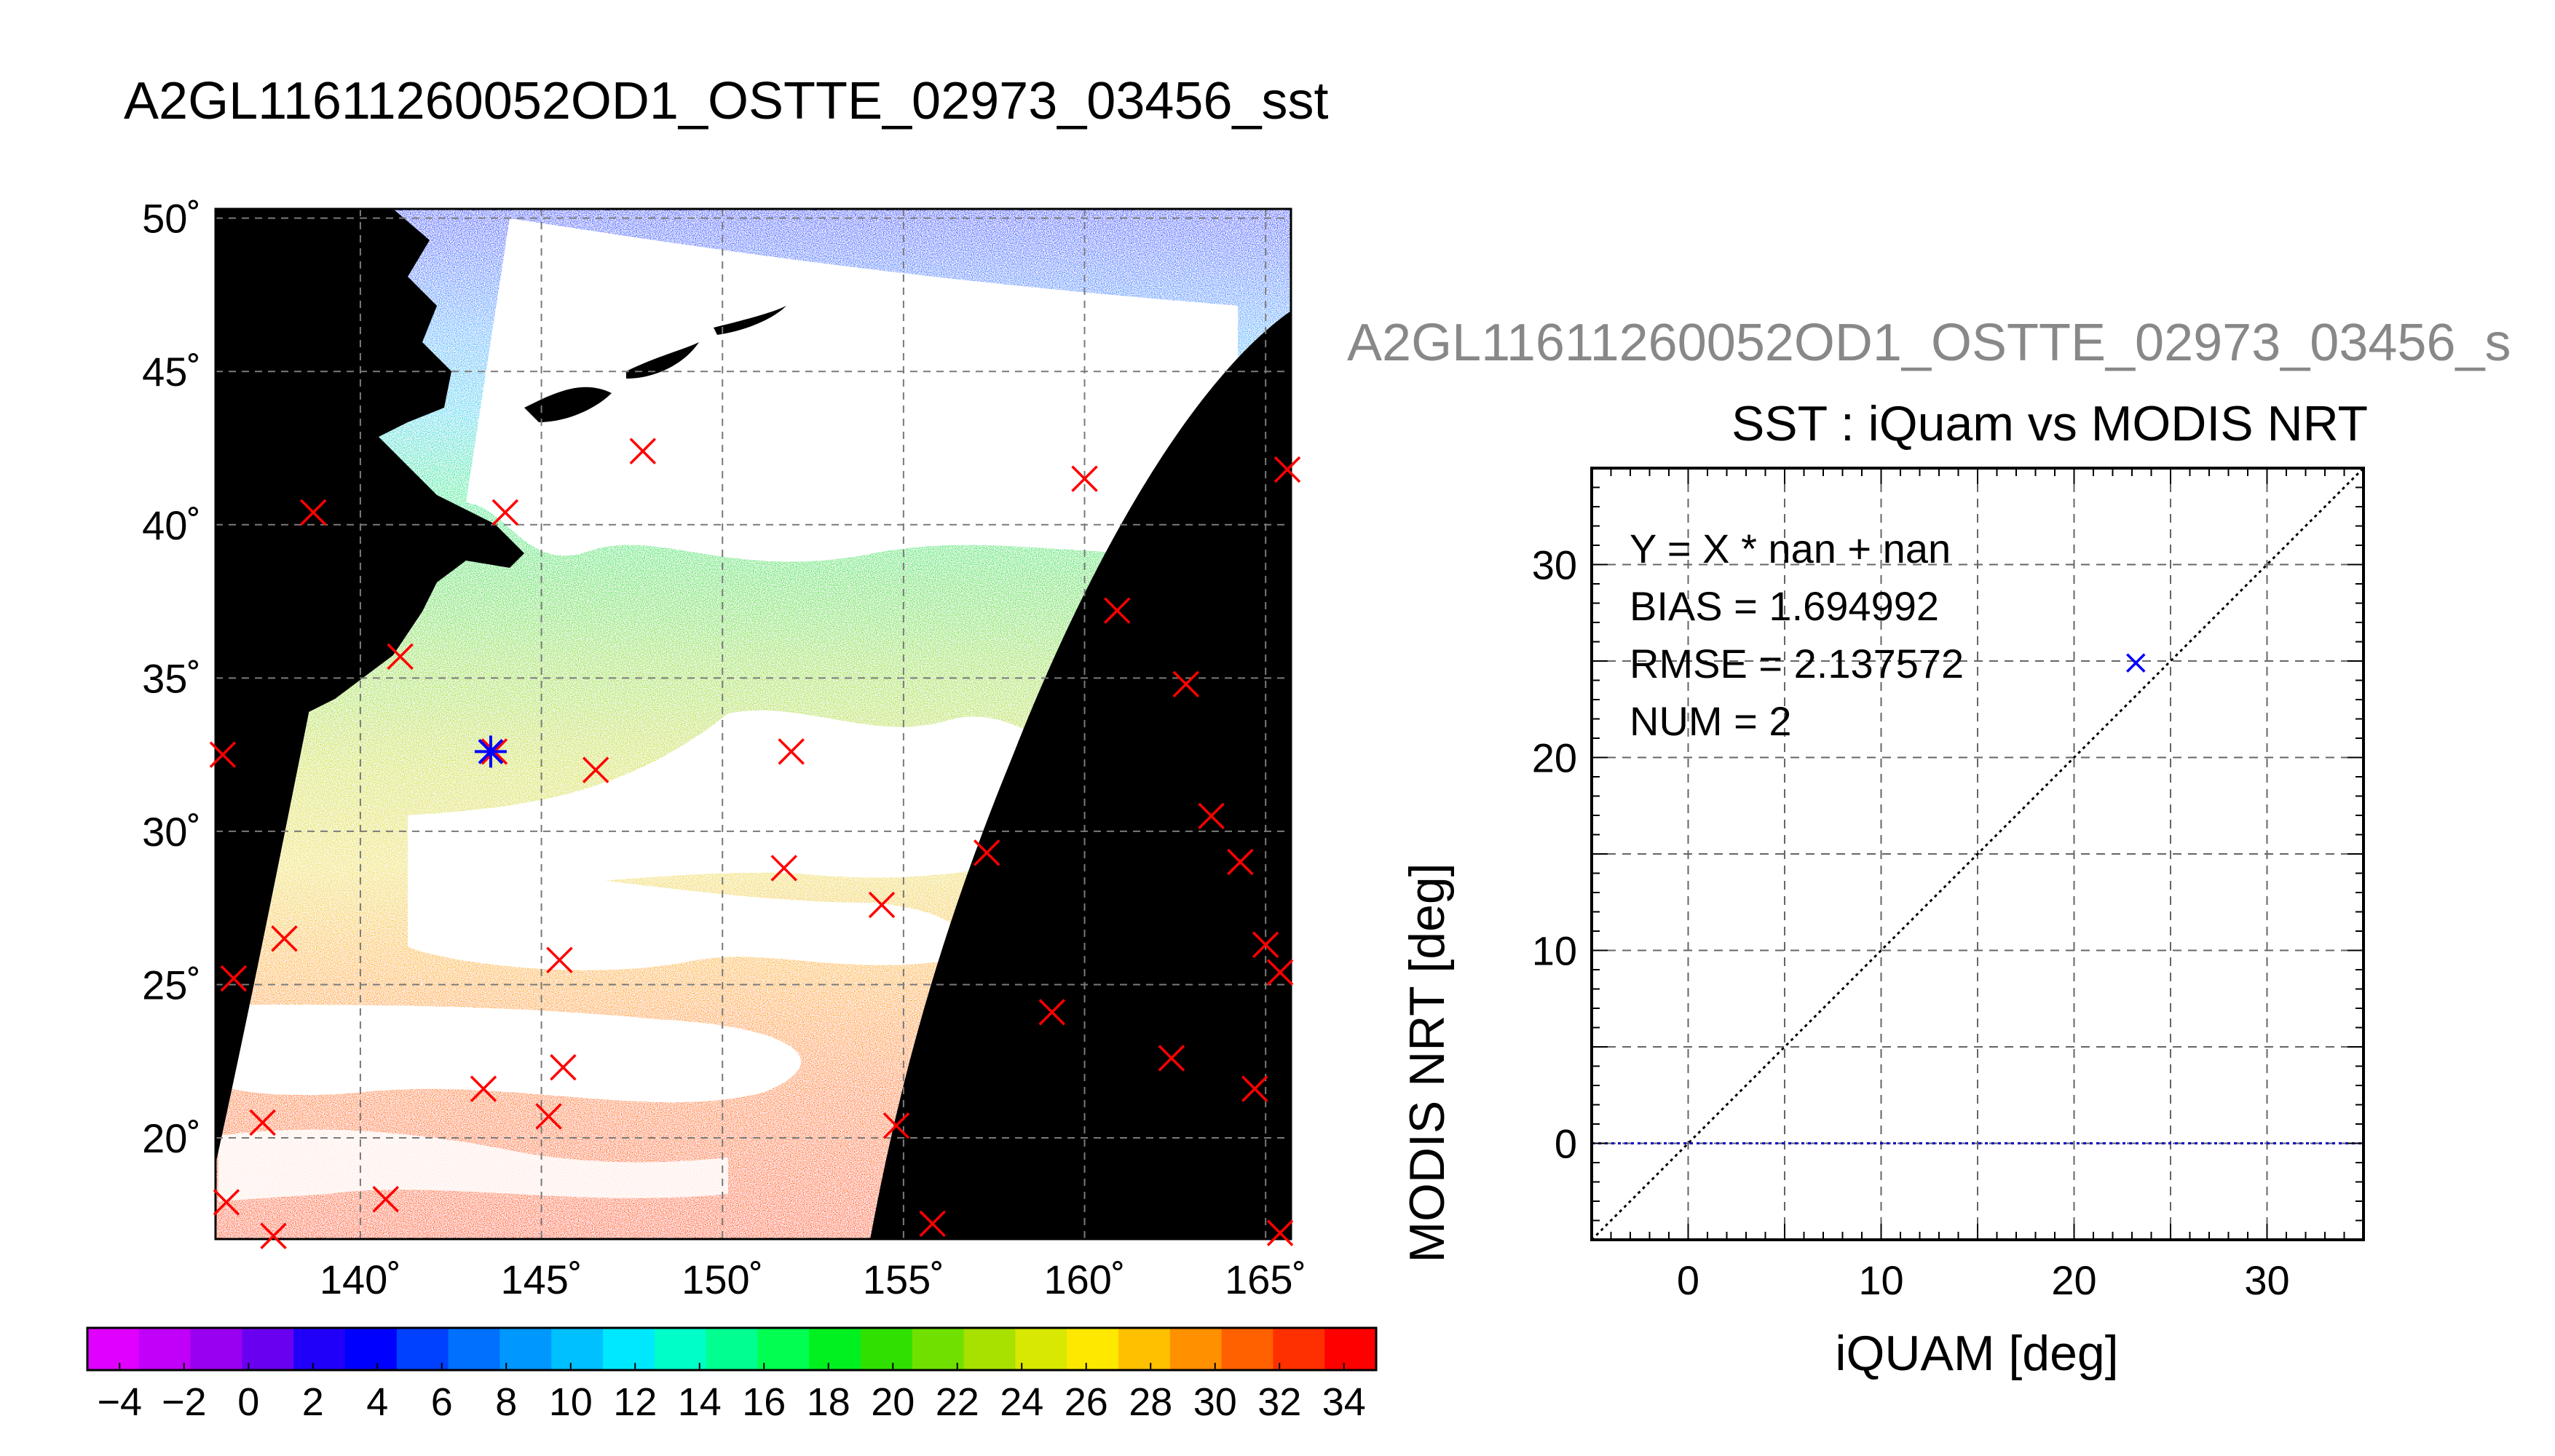 This screenshot has width=2555, height=1456. What do you see at coordinates (184, 1402) in the screenshot?
I see `colorbar-tick-label: −2` at bounding box center [184, 1402].